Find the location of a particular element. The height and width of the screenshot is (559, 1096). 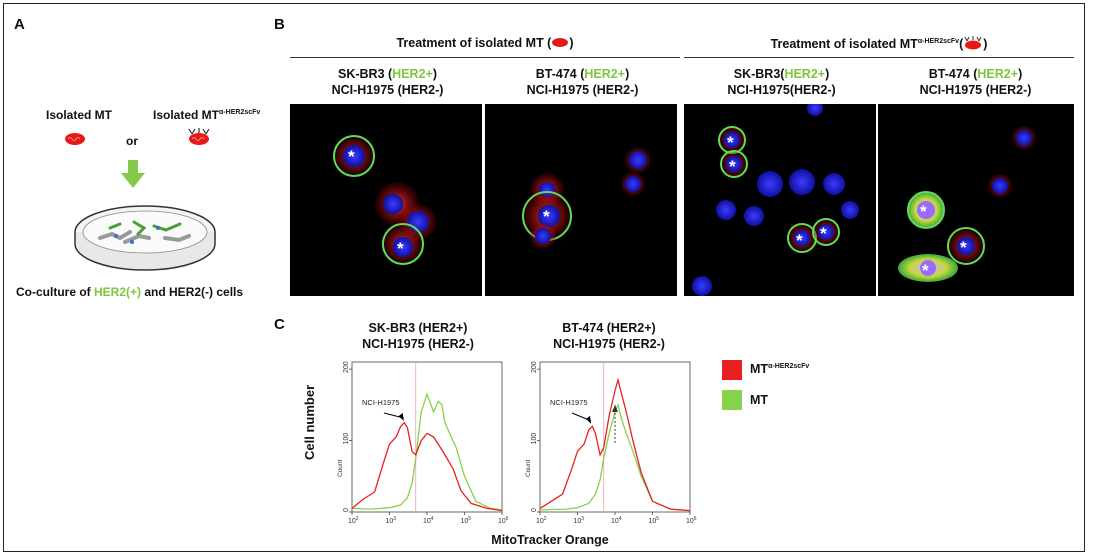

isolated-mt-her2-label: Isolated MTα-HER2scFv is located at coordinates (207, 115).